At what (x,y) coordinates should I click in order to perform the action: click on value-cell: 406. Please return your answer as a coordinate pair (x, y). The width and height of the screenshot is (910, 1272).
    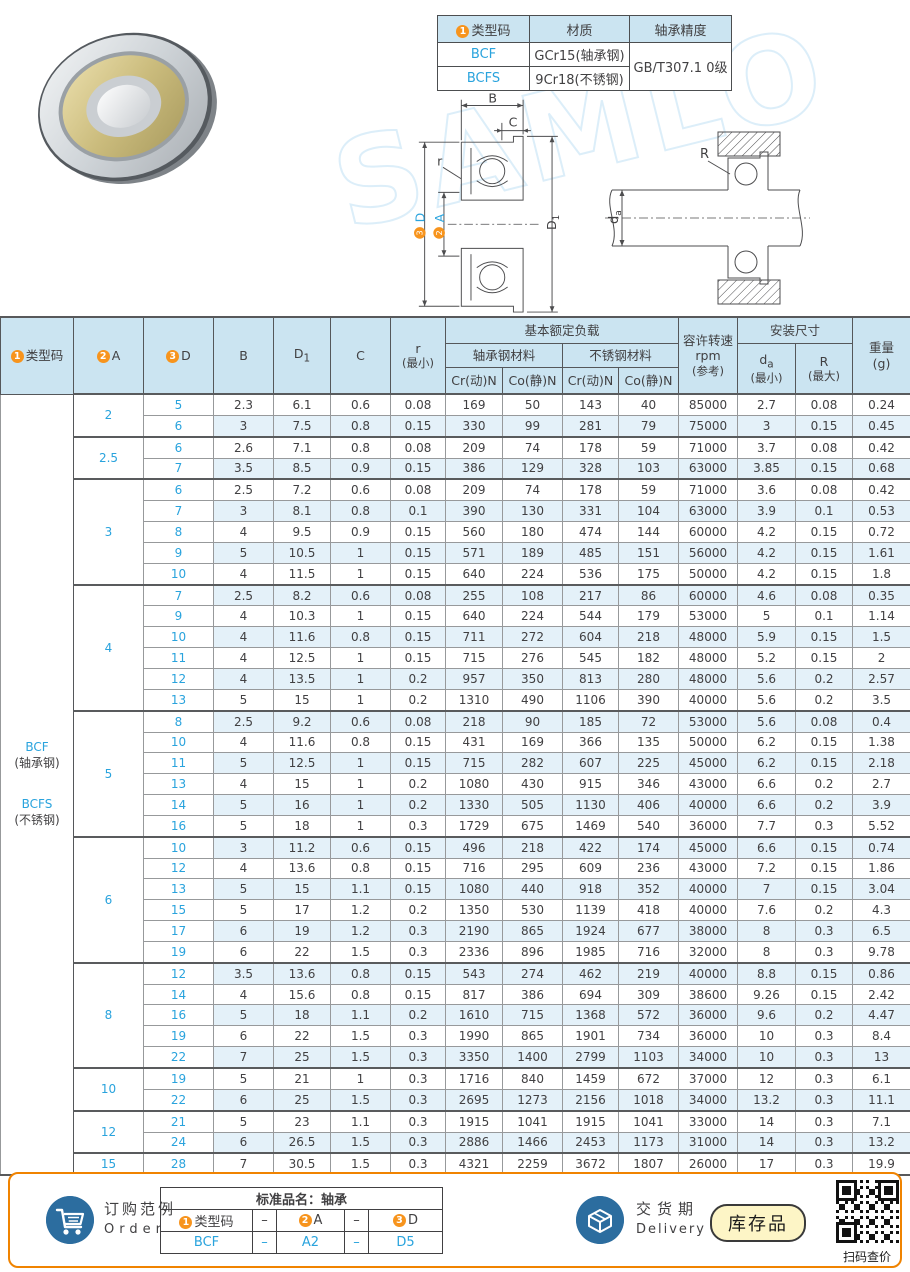
    Looking at the image, I should click on (648, 805).